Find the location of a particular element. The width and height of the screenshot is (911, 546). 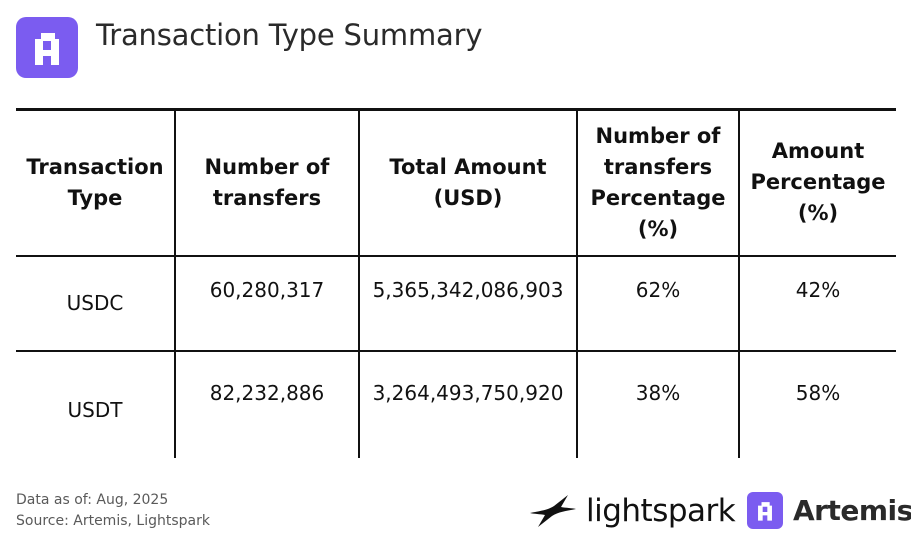

header-number-of-transfers: Number of transfers is located at coordinates (267, 183).